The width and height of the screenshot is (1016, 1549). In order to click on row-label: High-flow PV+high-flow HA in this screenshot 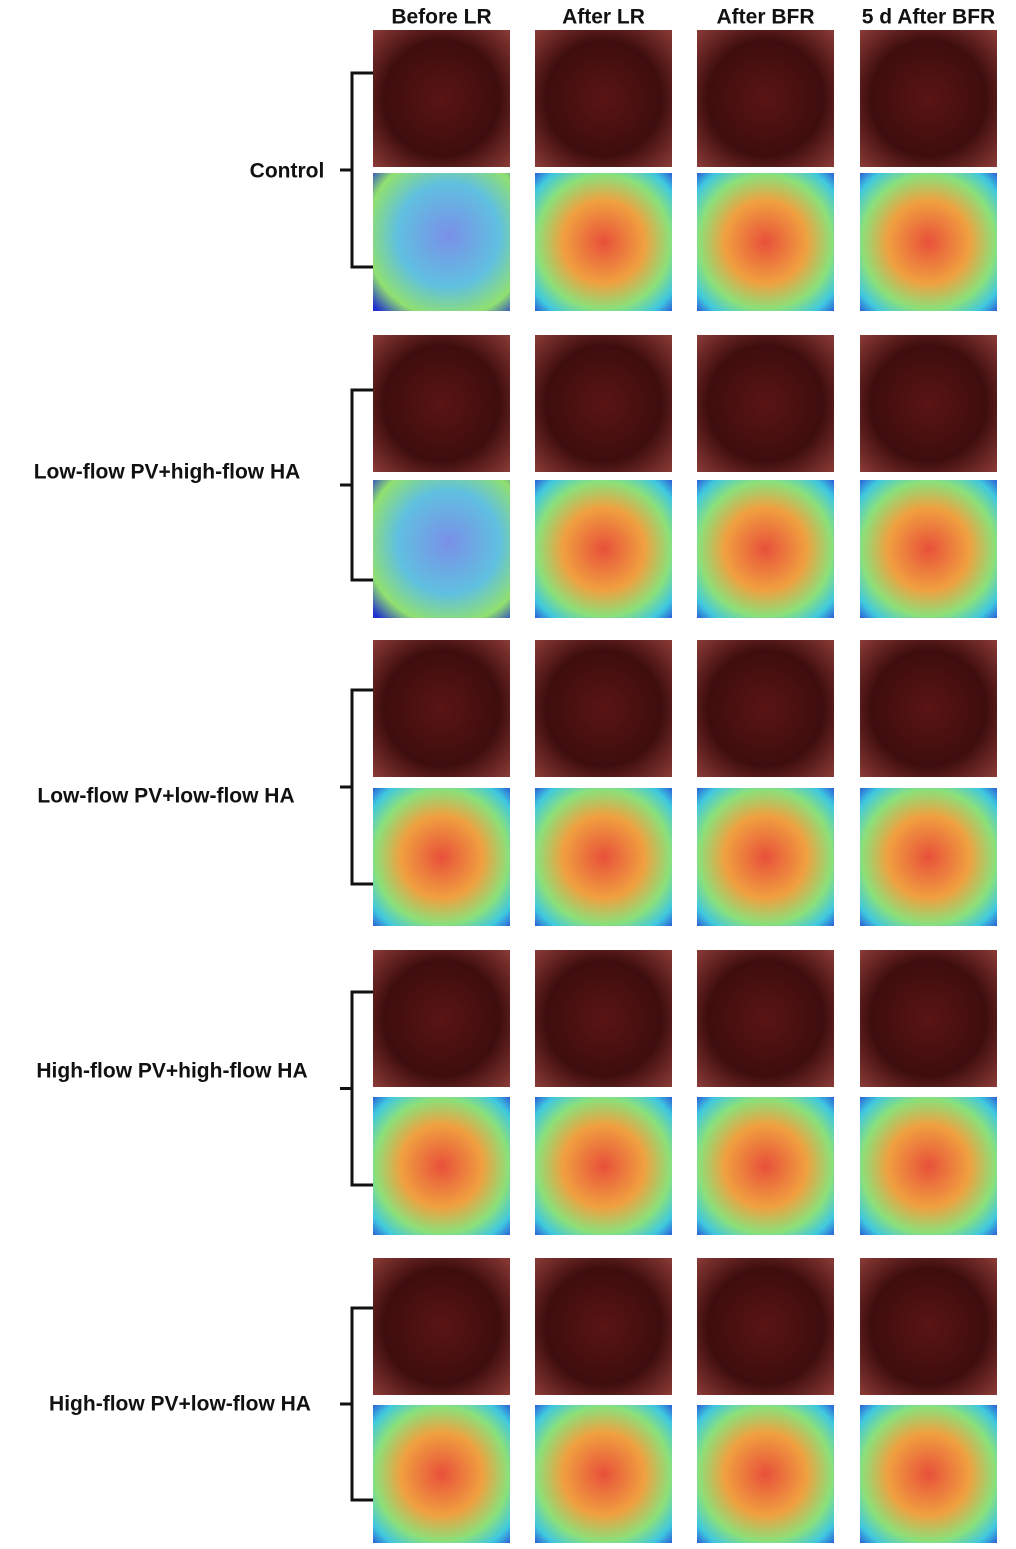, I will do `click(171, 1071)`.